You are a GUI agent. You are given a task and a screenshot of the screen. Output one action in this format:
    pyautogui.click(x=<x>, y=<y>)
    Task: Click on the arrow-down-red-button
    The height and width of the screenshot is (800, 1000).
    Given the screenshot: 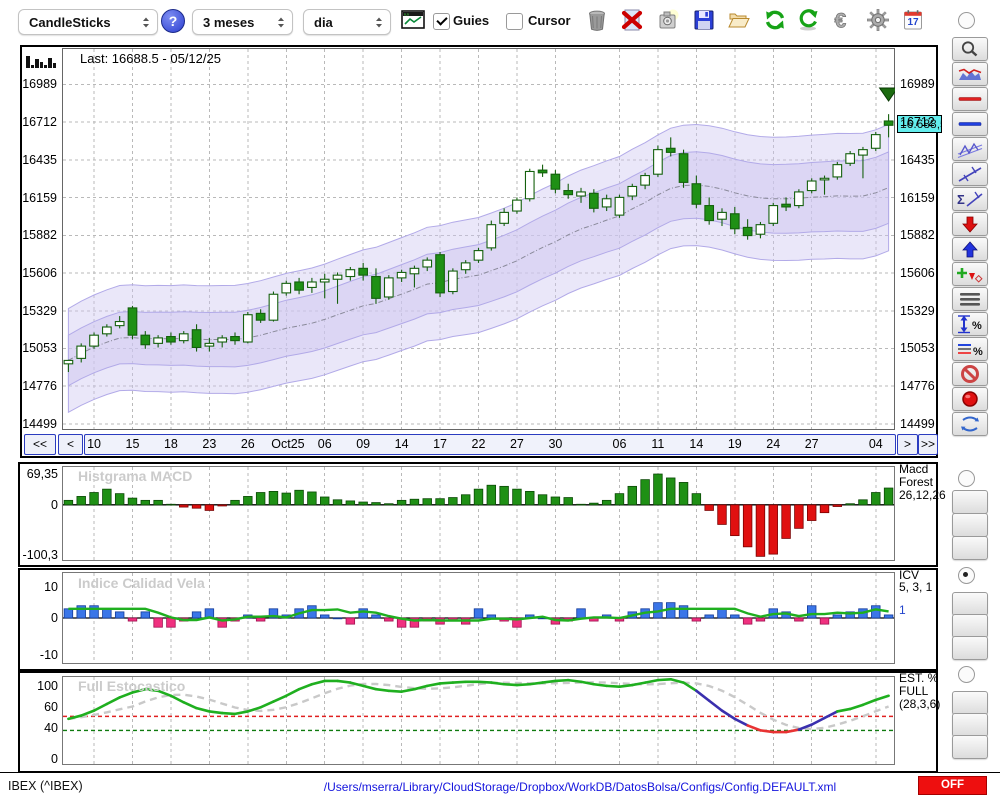 What is the action you would take?
    pyautogui.click(x=970, y=224)
    